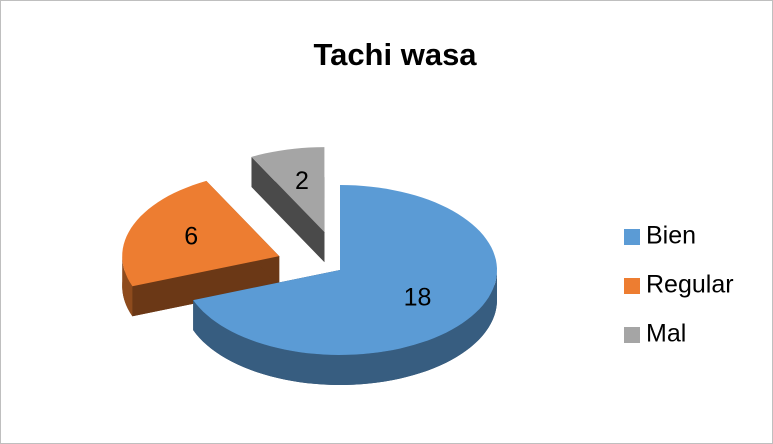  I want to click on legend-label: Bien, so click(671, 236).